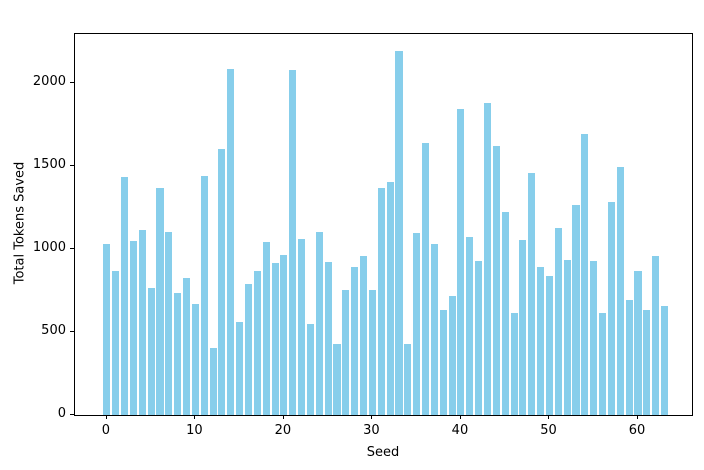 The height and width of the screenshot is (470, 704). Describe the element at coordinates (548, 430) in the screenshot. I see `x-tick-label: 50` at that location.